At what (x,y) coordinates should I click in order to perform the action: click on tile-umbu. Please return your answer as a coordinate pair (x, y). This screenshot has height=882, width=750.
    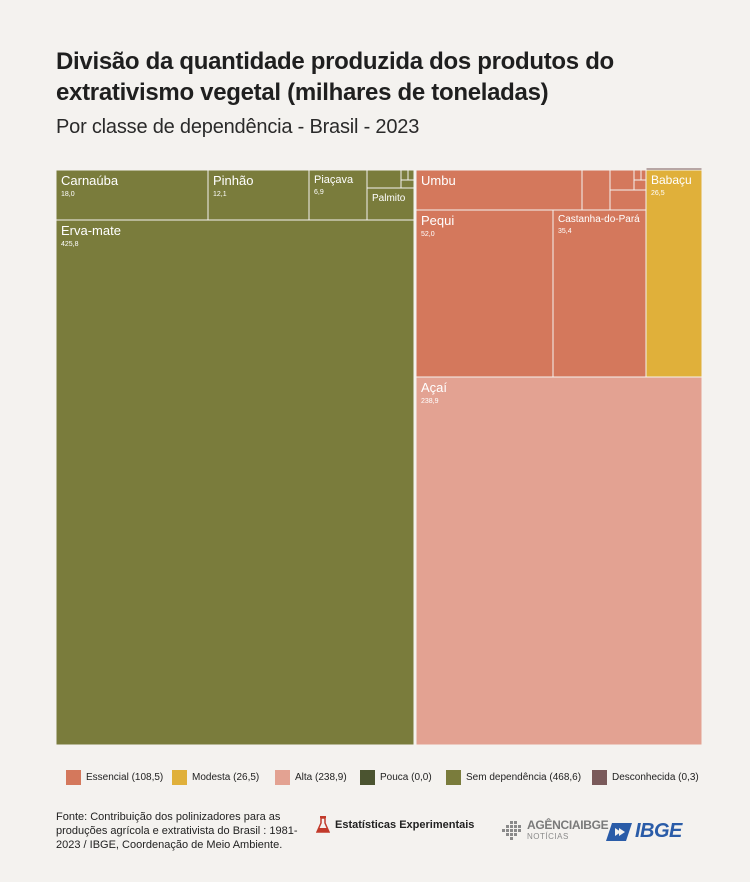
    Looking at the image, I should click on (499, 190).